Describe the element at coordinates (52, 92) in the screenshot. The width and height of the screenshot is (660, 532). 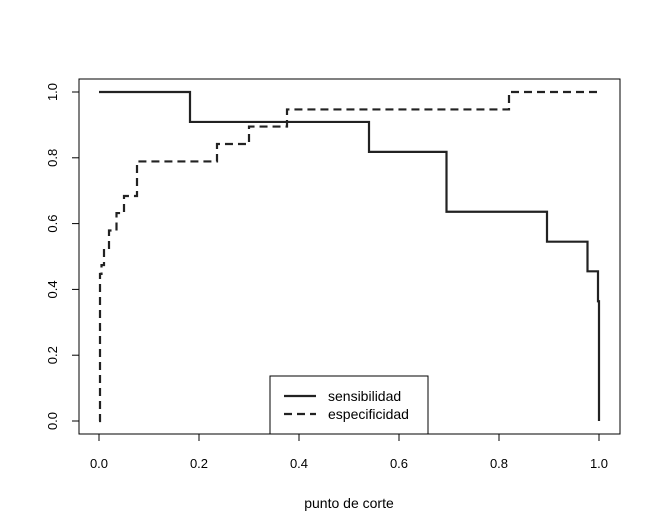
I see `y-tick-label: 1.0` at that location.